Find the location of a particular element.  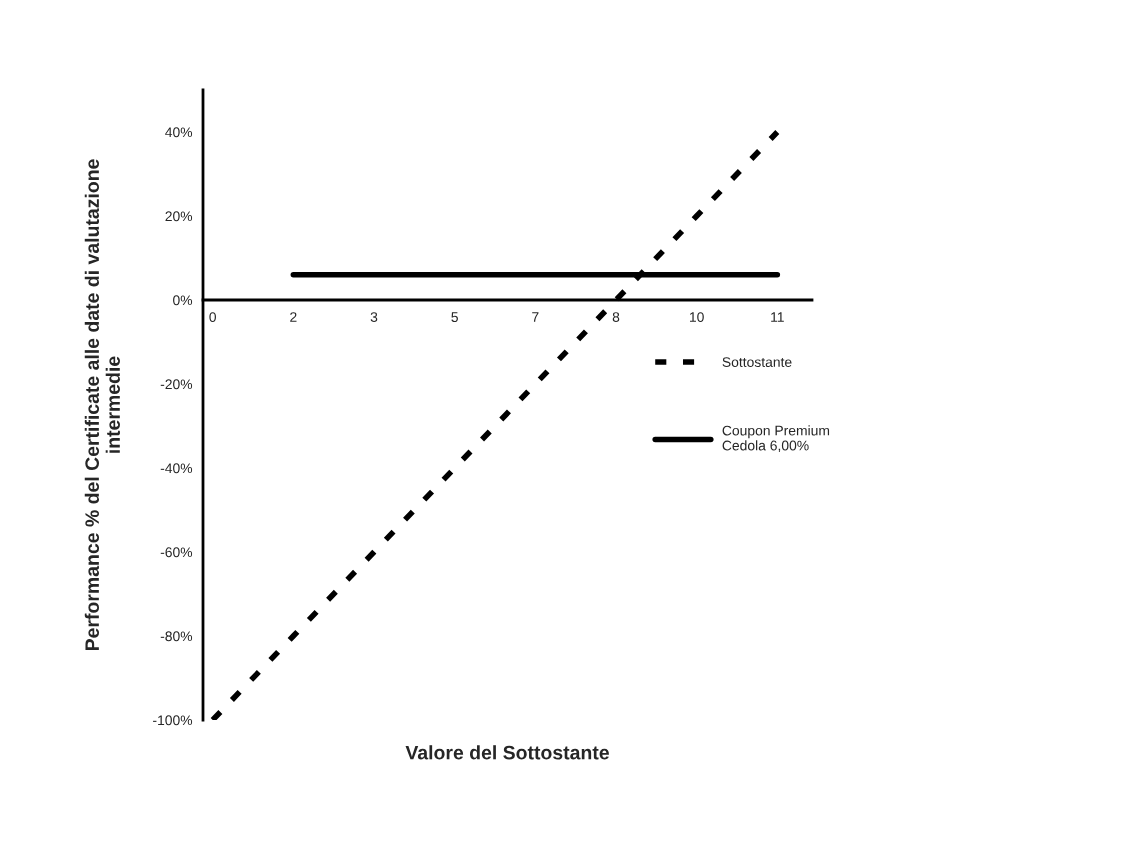

y-tick-label: 20% is located at coordinates (179, 216).